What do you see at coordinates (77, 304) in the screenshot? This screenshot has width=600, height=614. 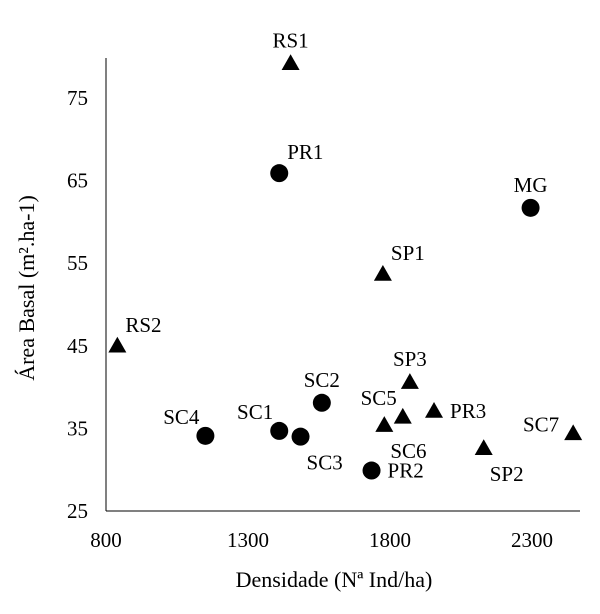 I see `y-tick-labels: 25 35 45 55 65 75` at bounding box center [77, 304].